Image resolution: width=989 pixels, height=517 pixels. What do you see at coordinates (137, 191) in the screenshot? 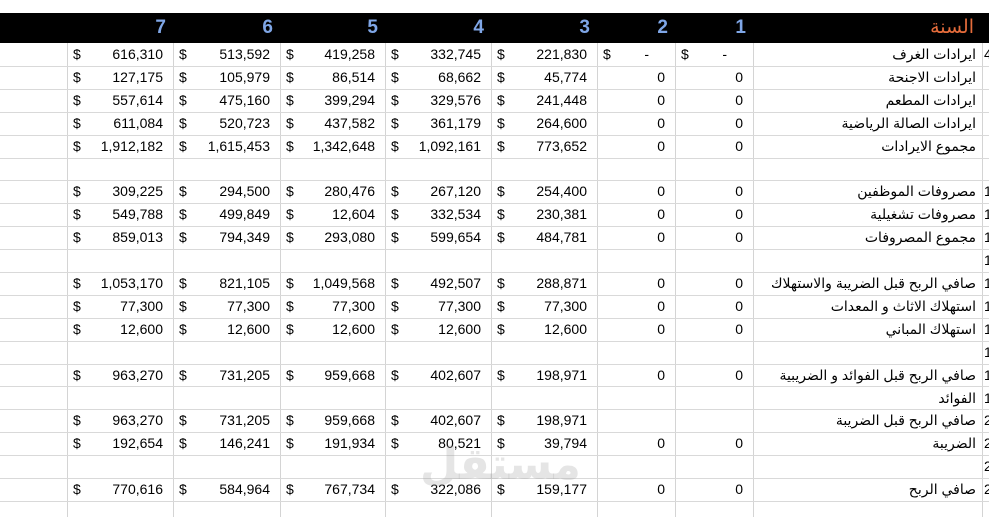
I see `value-cell: 309,225` at bounding box center [137, 191].